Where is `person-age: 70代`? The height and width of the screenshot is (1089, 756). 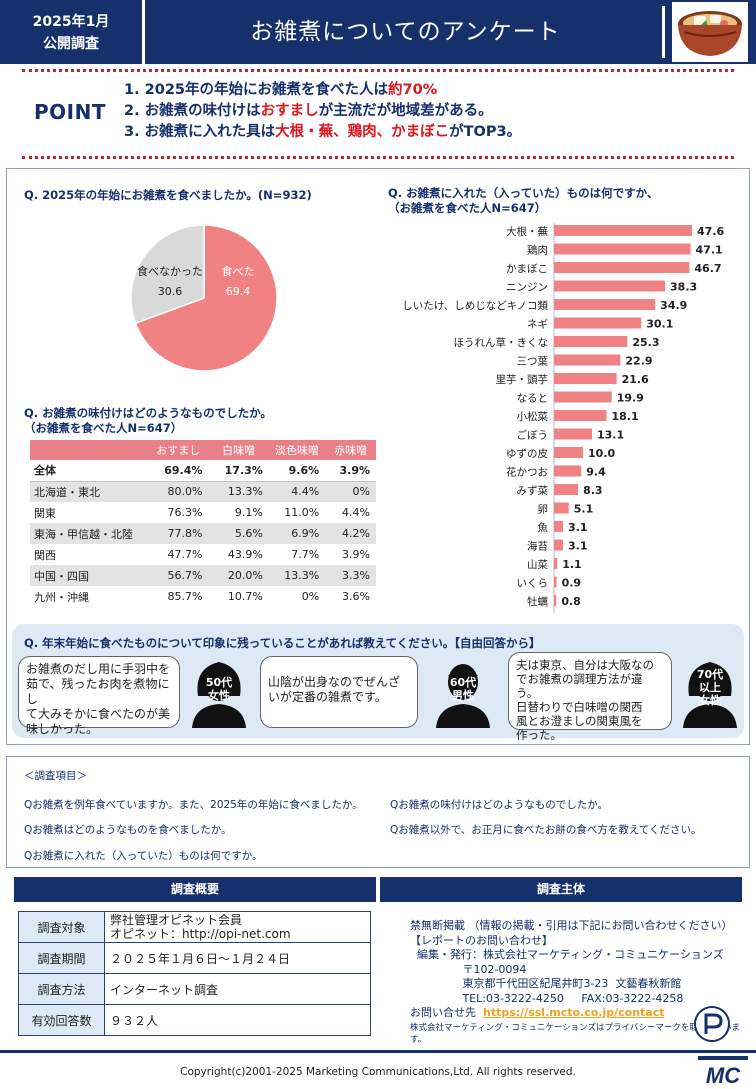
person-age: 70代 is located at coordinates (710, 674).